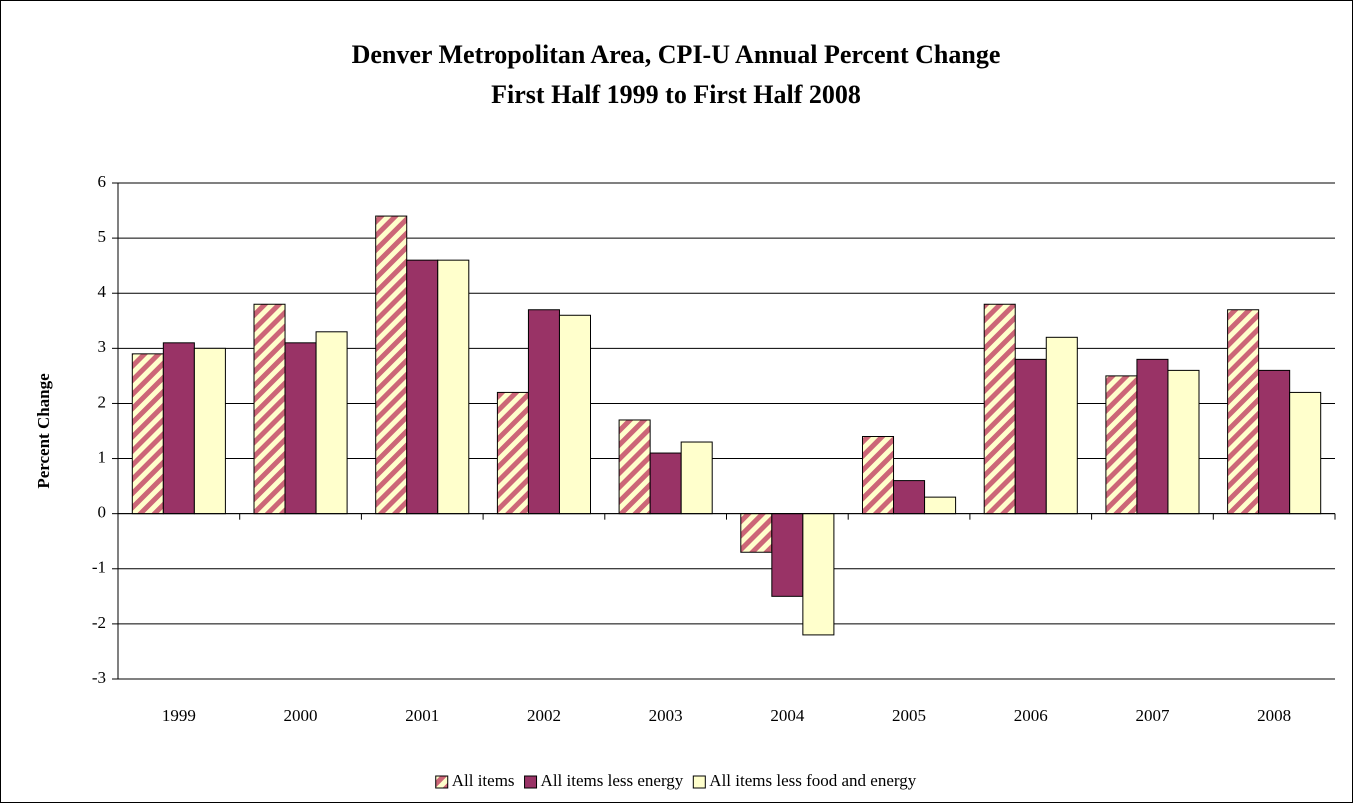 This screenshot has height=803, width=1353. Describe the element at coordinates (1152, 715) in the screenshot. I see `x-tick-label: 2007` at that location.